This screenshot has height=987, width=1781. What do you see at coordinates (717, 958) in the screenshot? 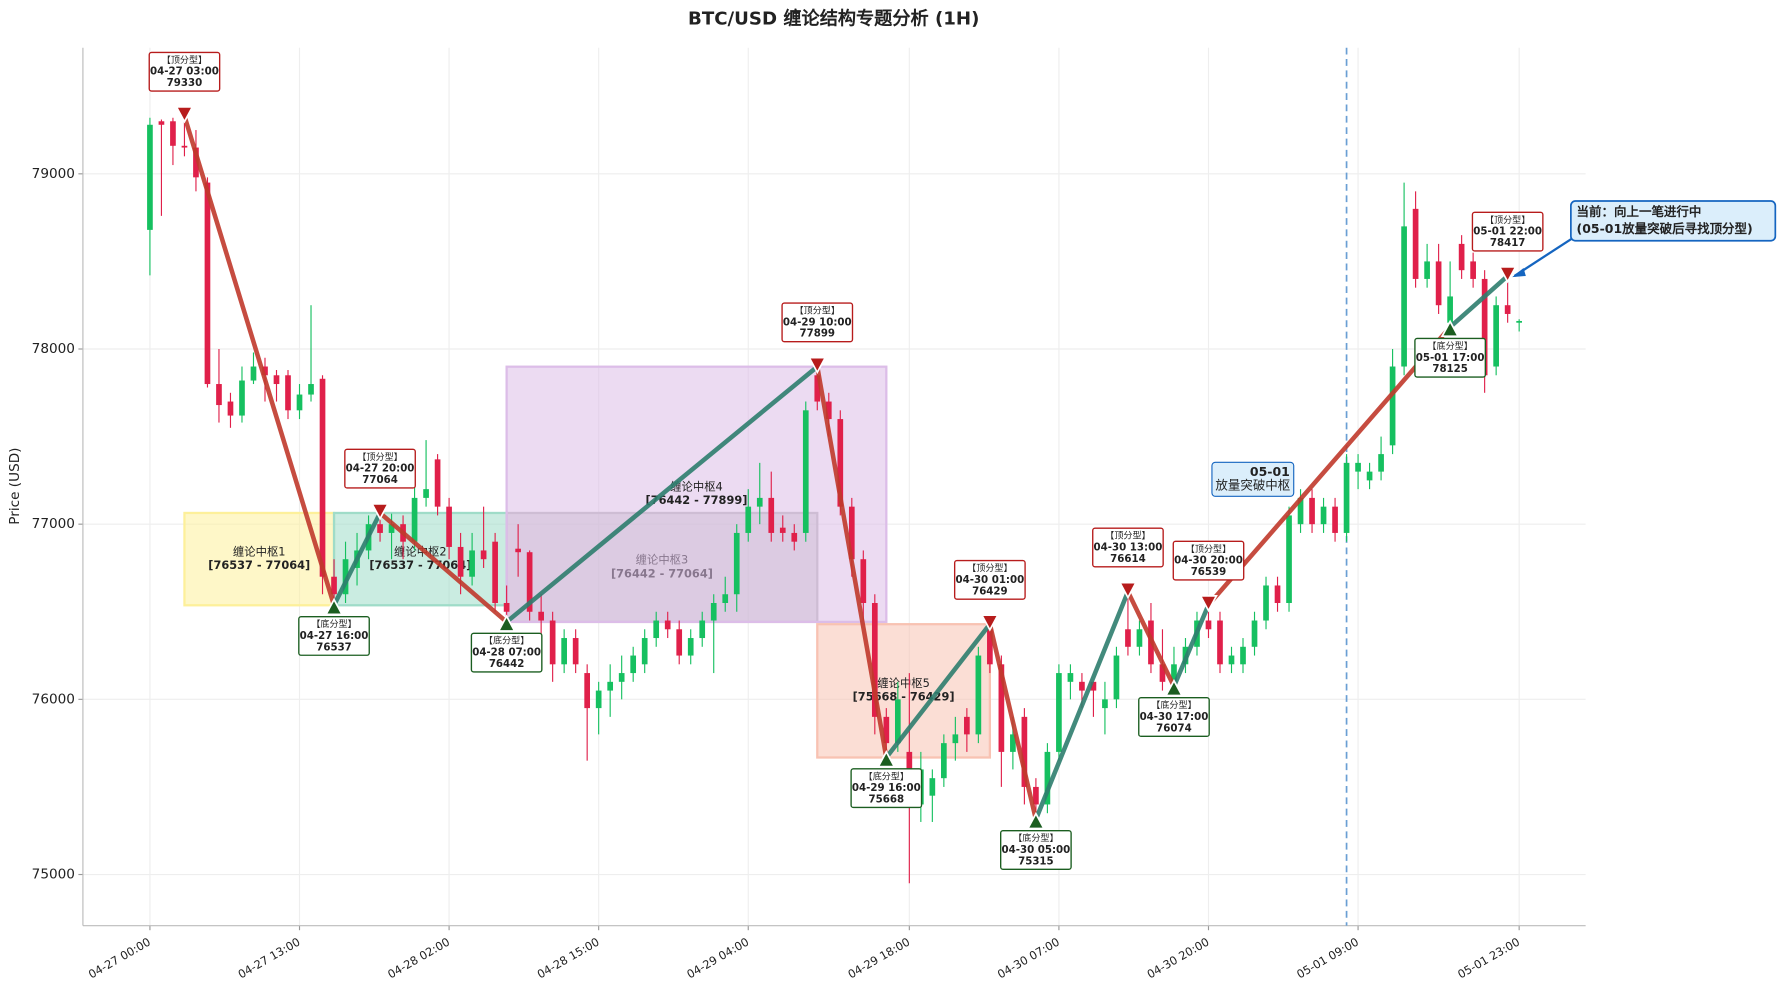
I see `x-tick-label: 04-29 04:00` at bounding box center [717, 958].